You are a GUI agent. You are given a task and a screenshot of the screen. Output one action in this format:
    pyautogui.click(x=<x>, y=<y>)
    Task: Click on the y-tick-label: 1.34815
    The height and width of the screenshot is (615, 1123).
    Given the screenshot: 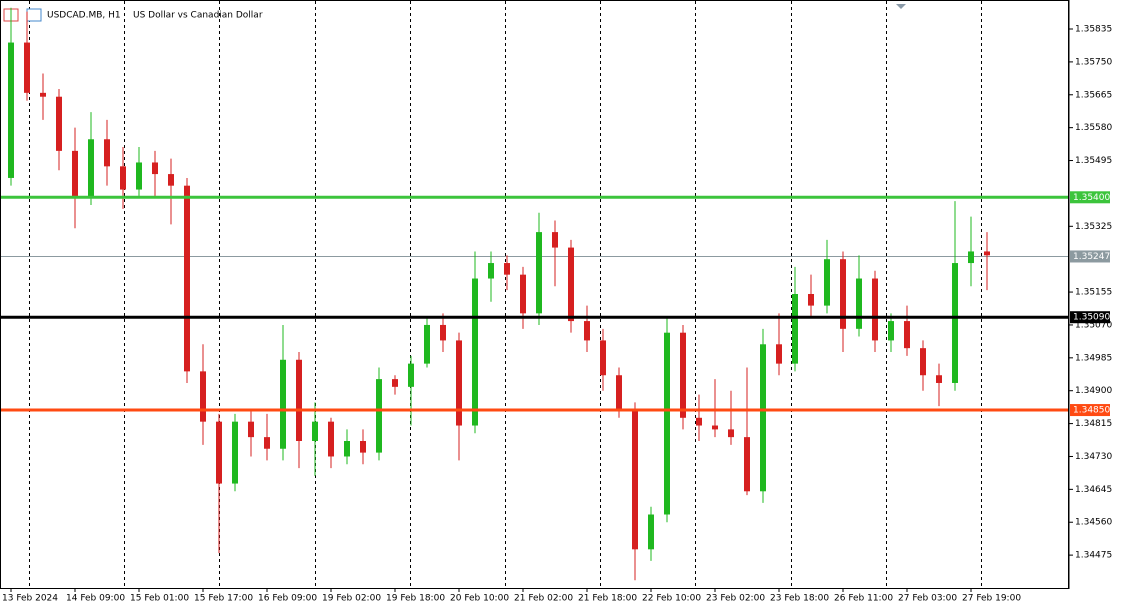 What is the action you would take?
    pyautogui.click(x=1093, y=424)
    